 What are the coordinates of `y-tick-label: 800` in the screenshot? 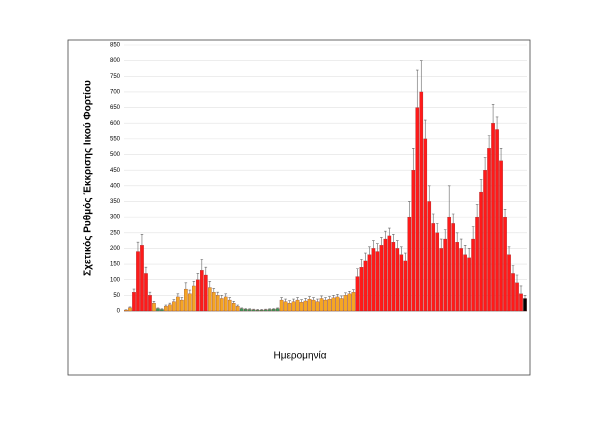 It's located at (115, 61).